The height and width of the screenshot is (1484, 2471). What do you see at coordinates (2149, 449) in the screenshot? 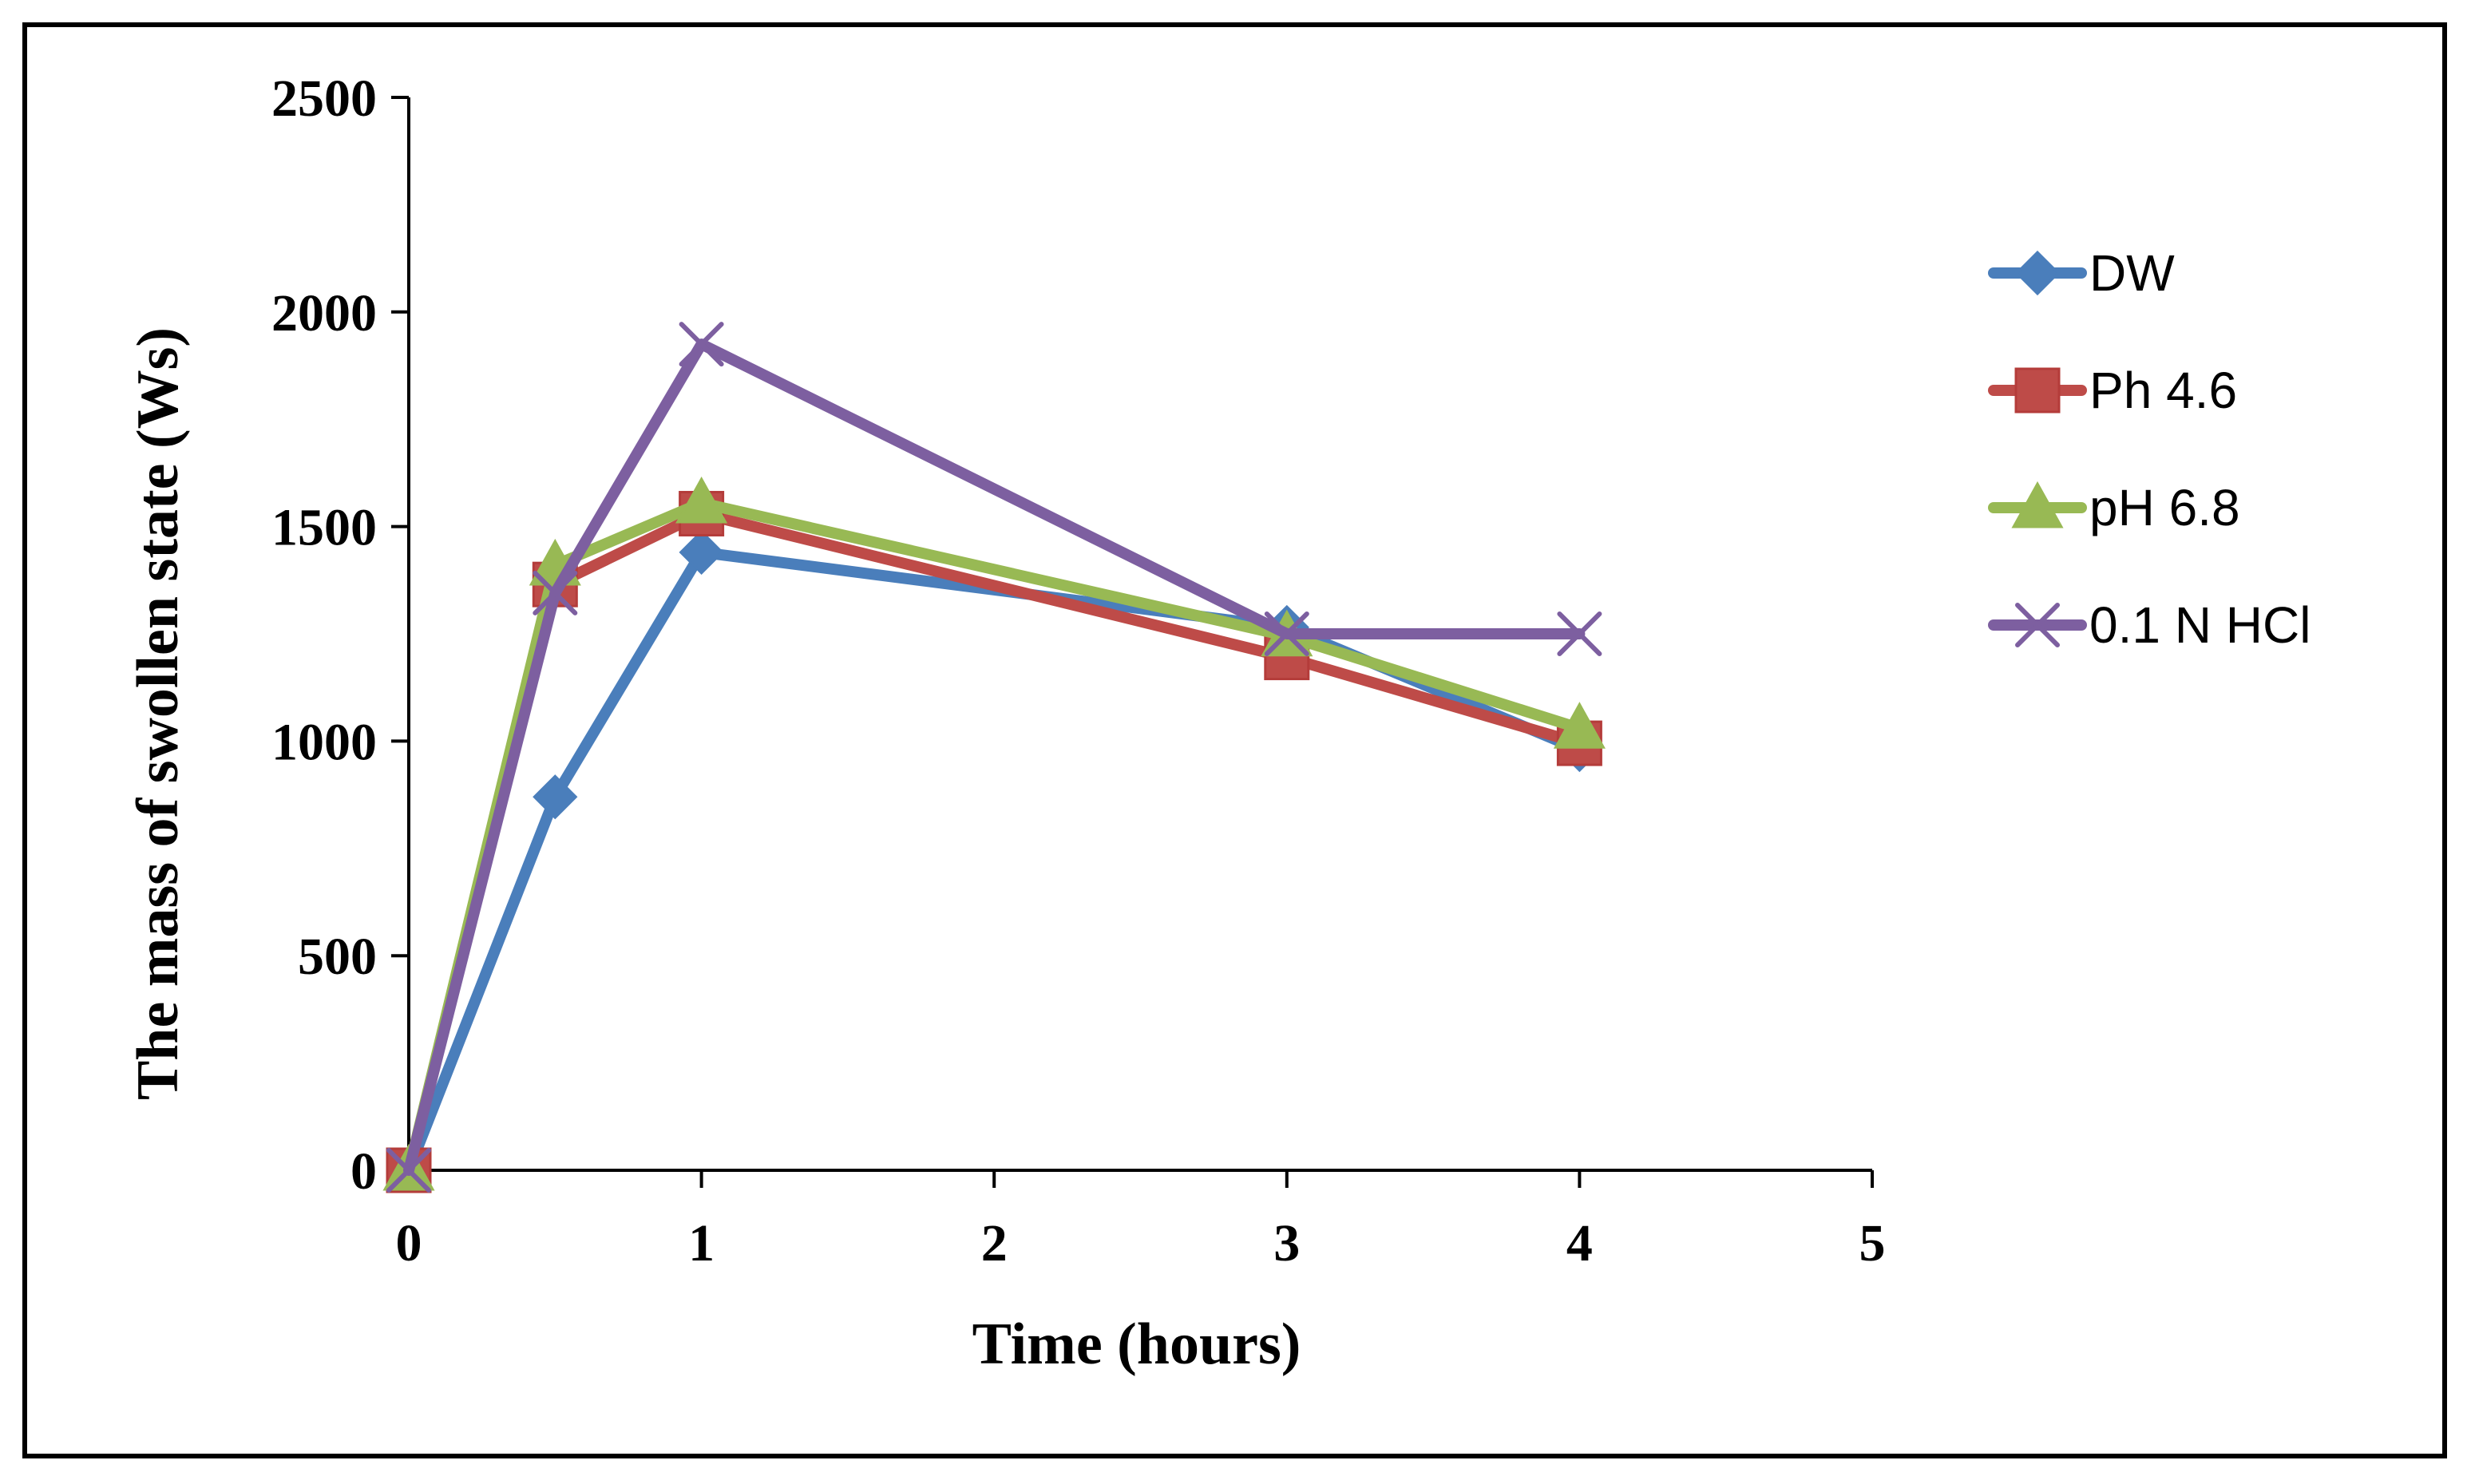
I see `legend: DW Ph 4.6 pH 6.8 0.1 N HCl` at bounding box center [2149, 449].